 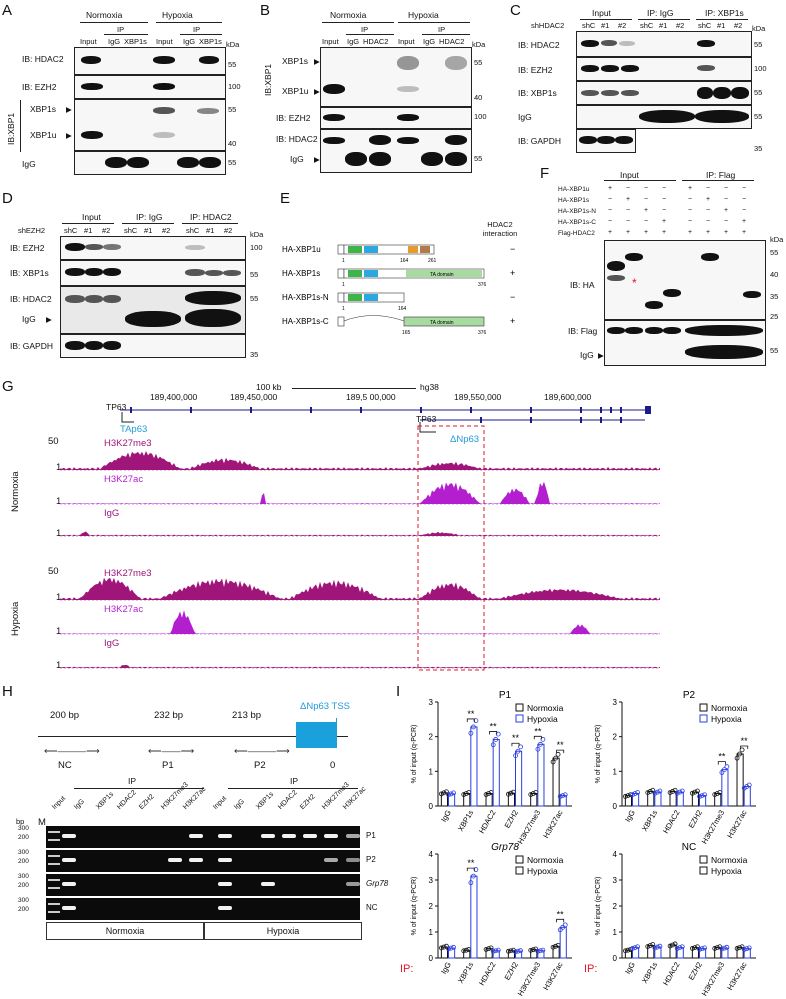 I want to click on svg-text: 164, so click(x=404, y=261).